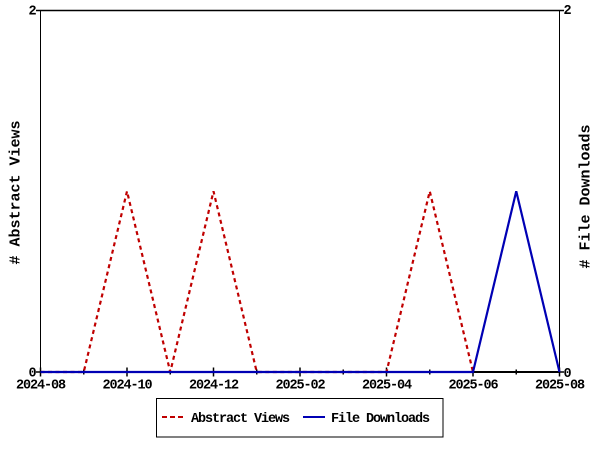  Describe the element at coordinates (473, 386) in the screenshot. I see `svg-text: 2025-06` at that location.